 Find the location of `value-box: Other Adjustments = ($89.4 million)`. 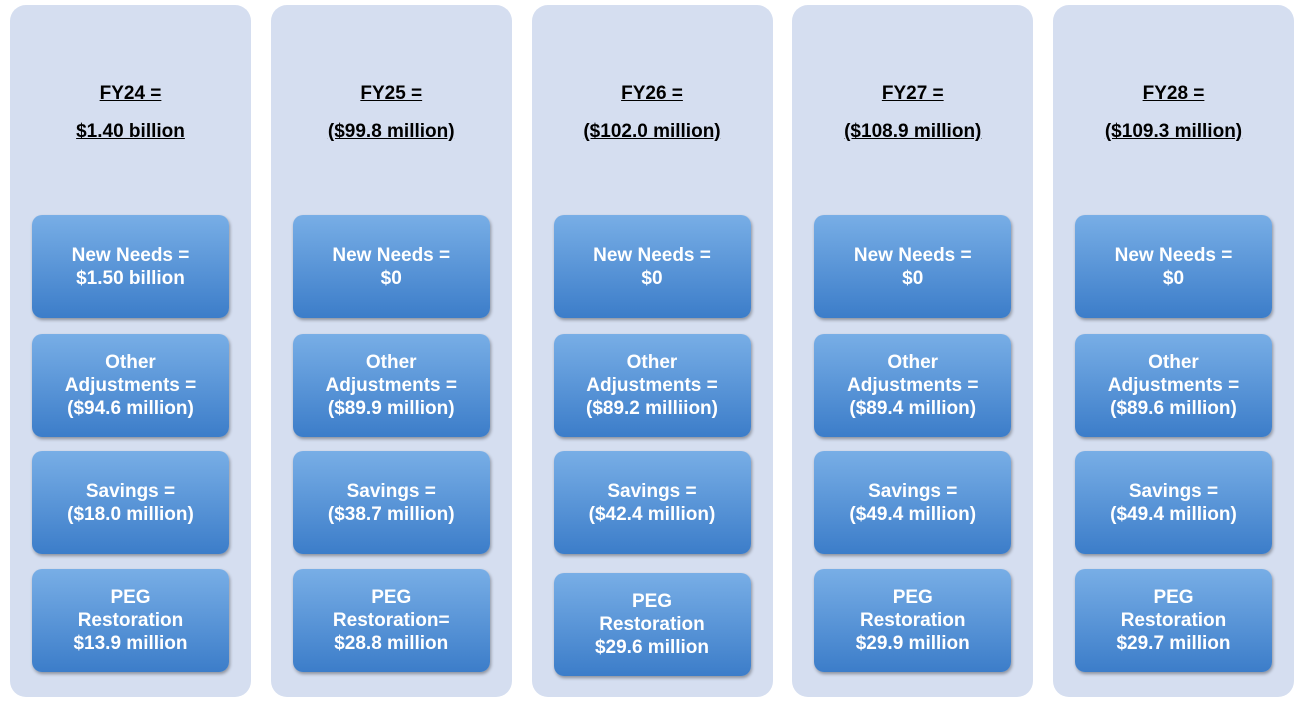

value-box: Other Adjustments = ($89.4 million) is located at coordinates (913, 385).